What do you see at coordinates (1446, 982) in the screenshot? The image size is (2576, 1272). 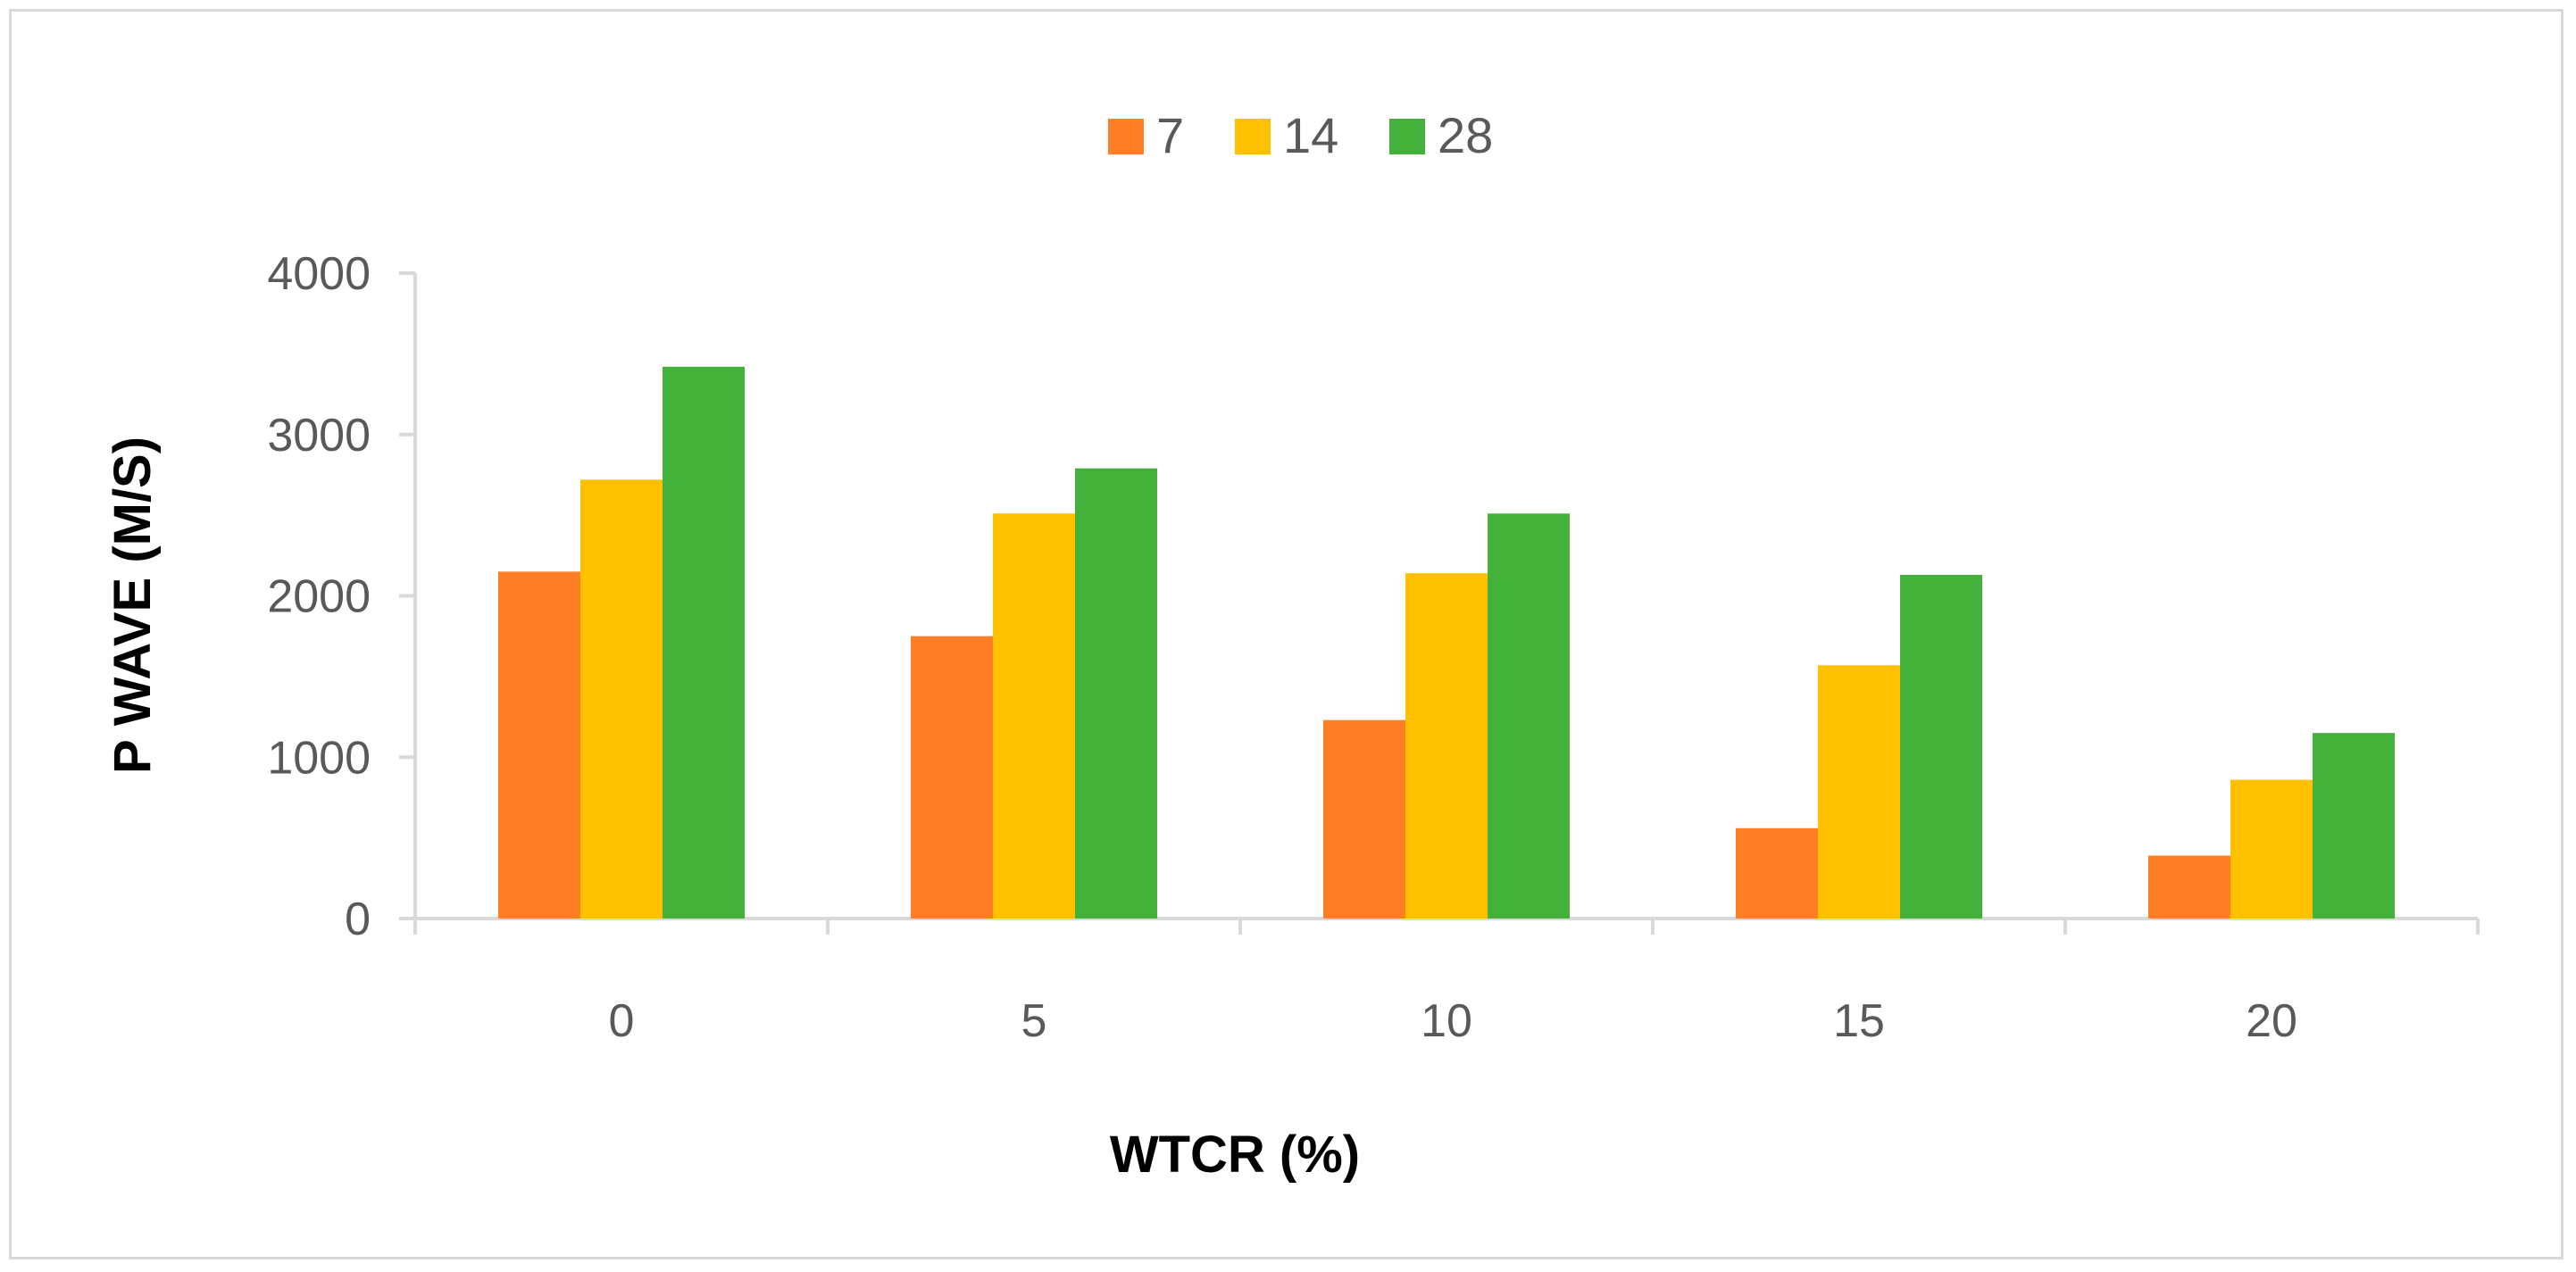 I see `x-axis: 0 5 10 15 20` at bounding box center [1446, 982].